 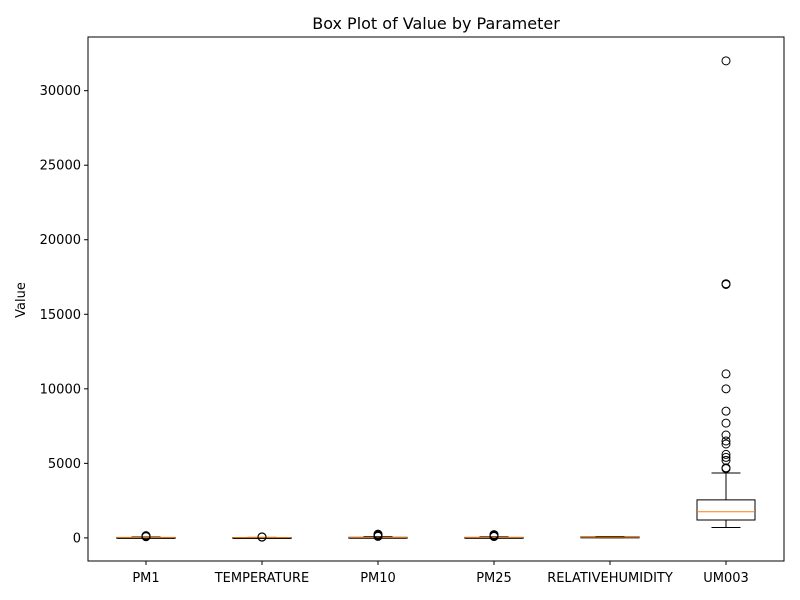 What do you see at coordinates (726, 578) in the screenshot?
I see `x-tick-label: UM003` at bounding box center [726, 578].